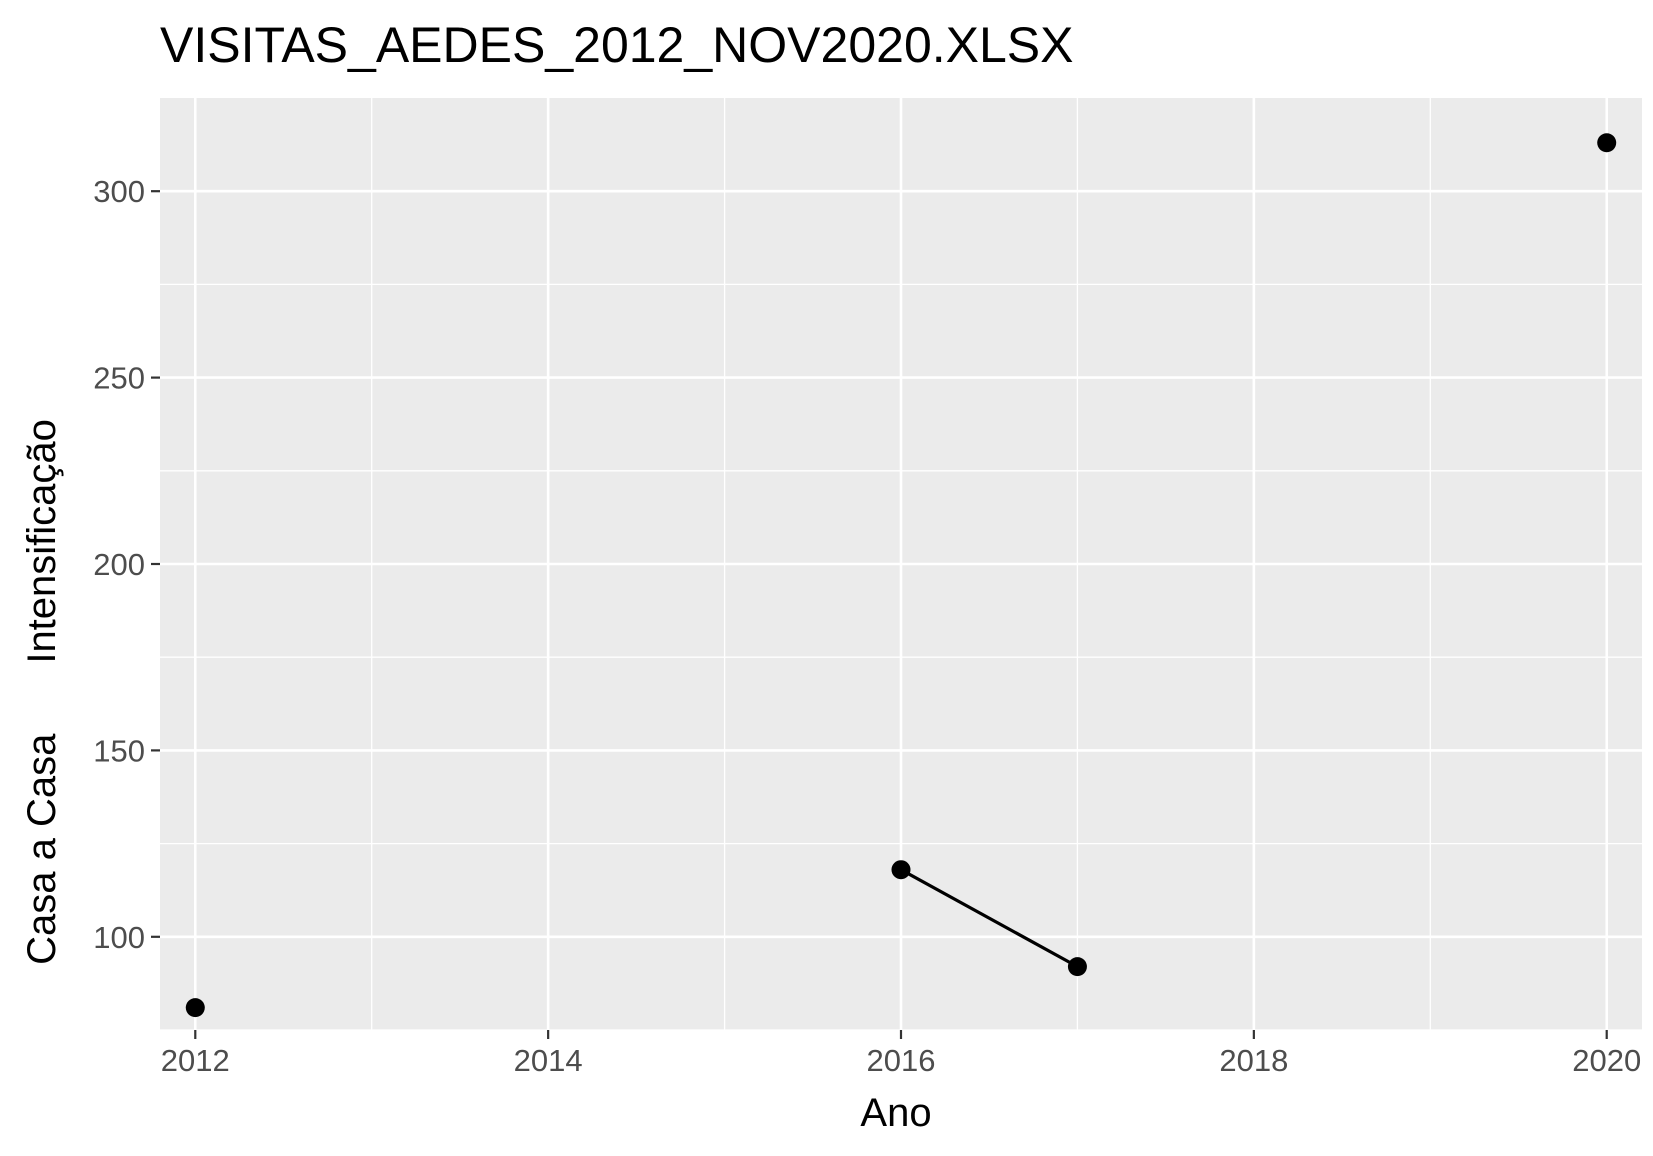  Describe the element at coordinates (119, 191) in the screenshot. I see `y-tick-label: 300` at that location.